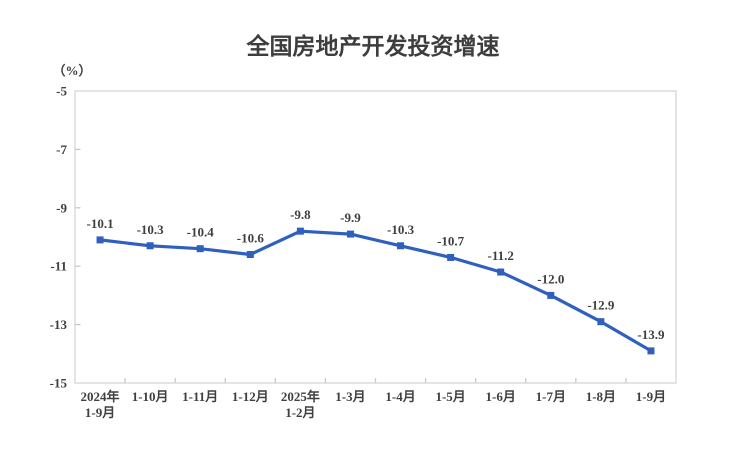 The width and height of the screenshot is (740, 467). Describe the element at coordinates (601, 305) in the screenshot. I see `data-point-label: -12.9` at that location.